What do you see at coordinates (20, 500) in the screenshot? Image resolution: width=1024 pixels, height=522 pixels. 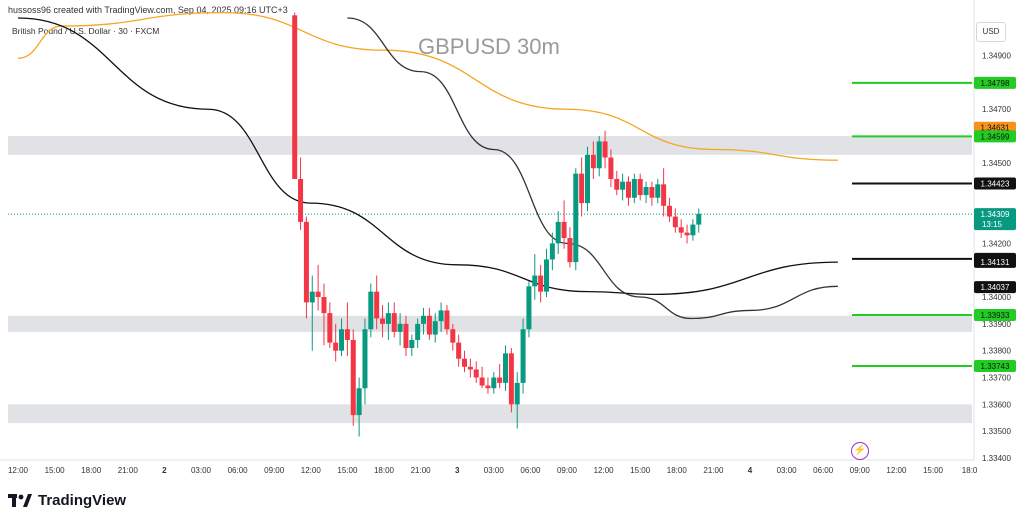 I see `tradingview-logo-icon` at bounding box center [20, 500].